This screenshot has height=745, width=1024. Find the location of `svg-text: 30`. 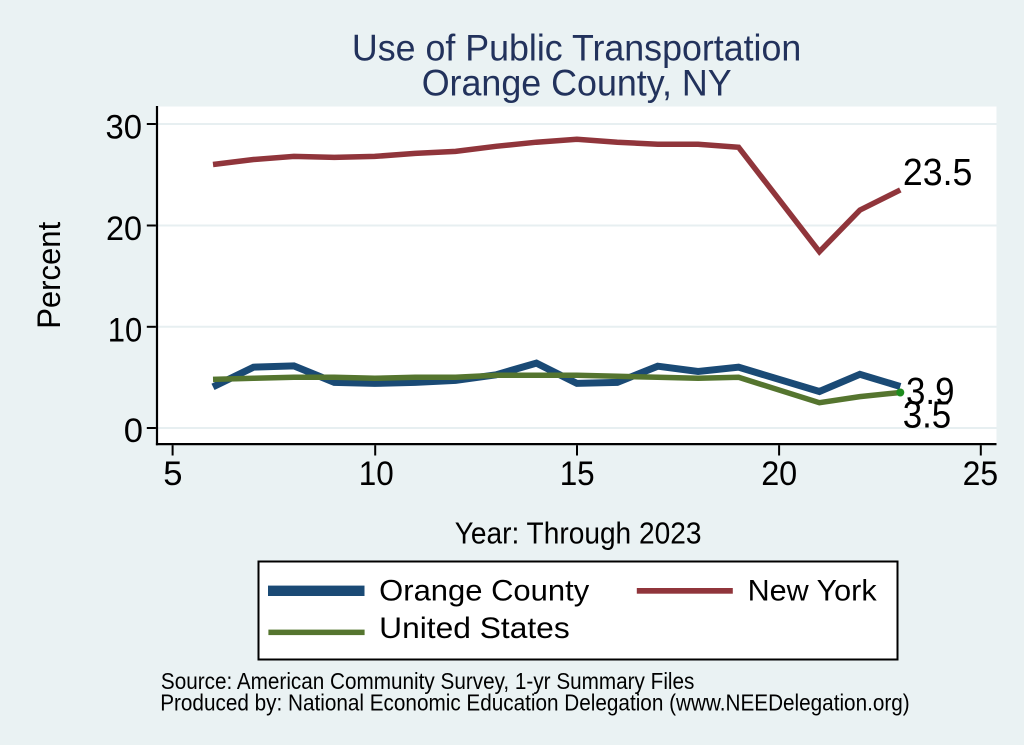

svg-text: 30 is located at coordinates (124, 127).